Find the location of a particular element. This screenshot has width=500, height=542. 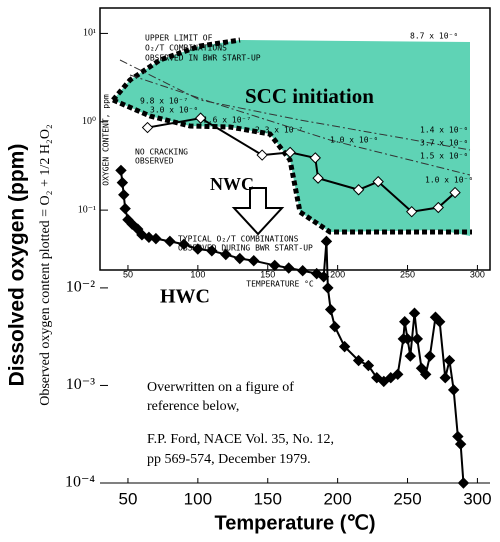

annotation: 3.0 x 10⁻⁶ is located at coordinates (174, 110).